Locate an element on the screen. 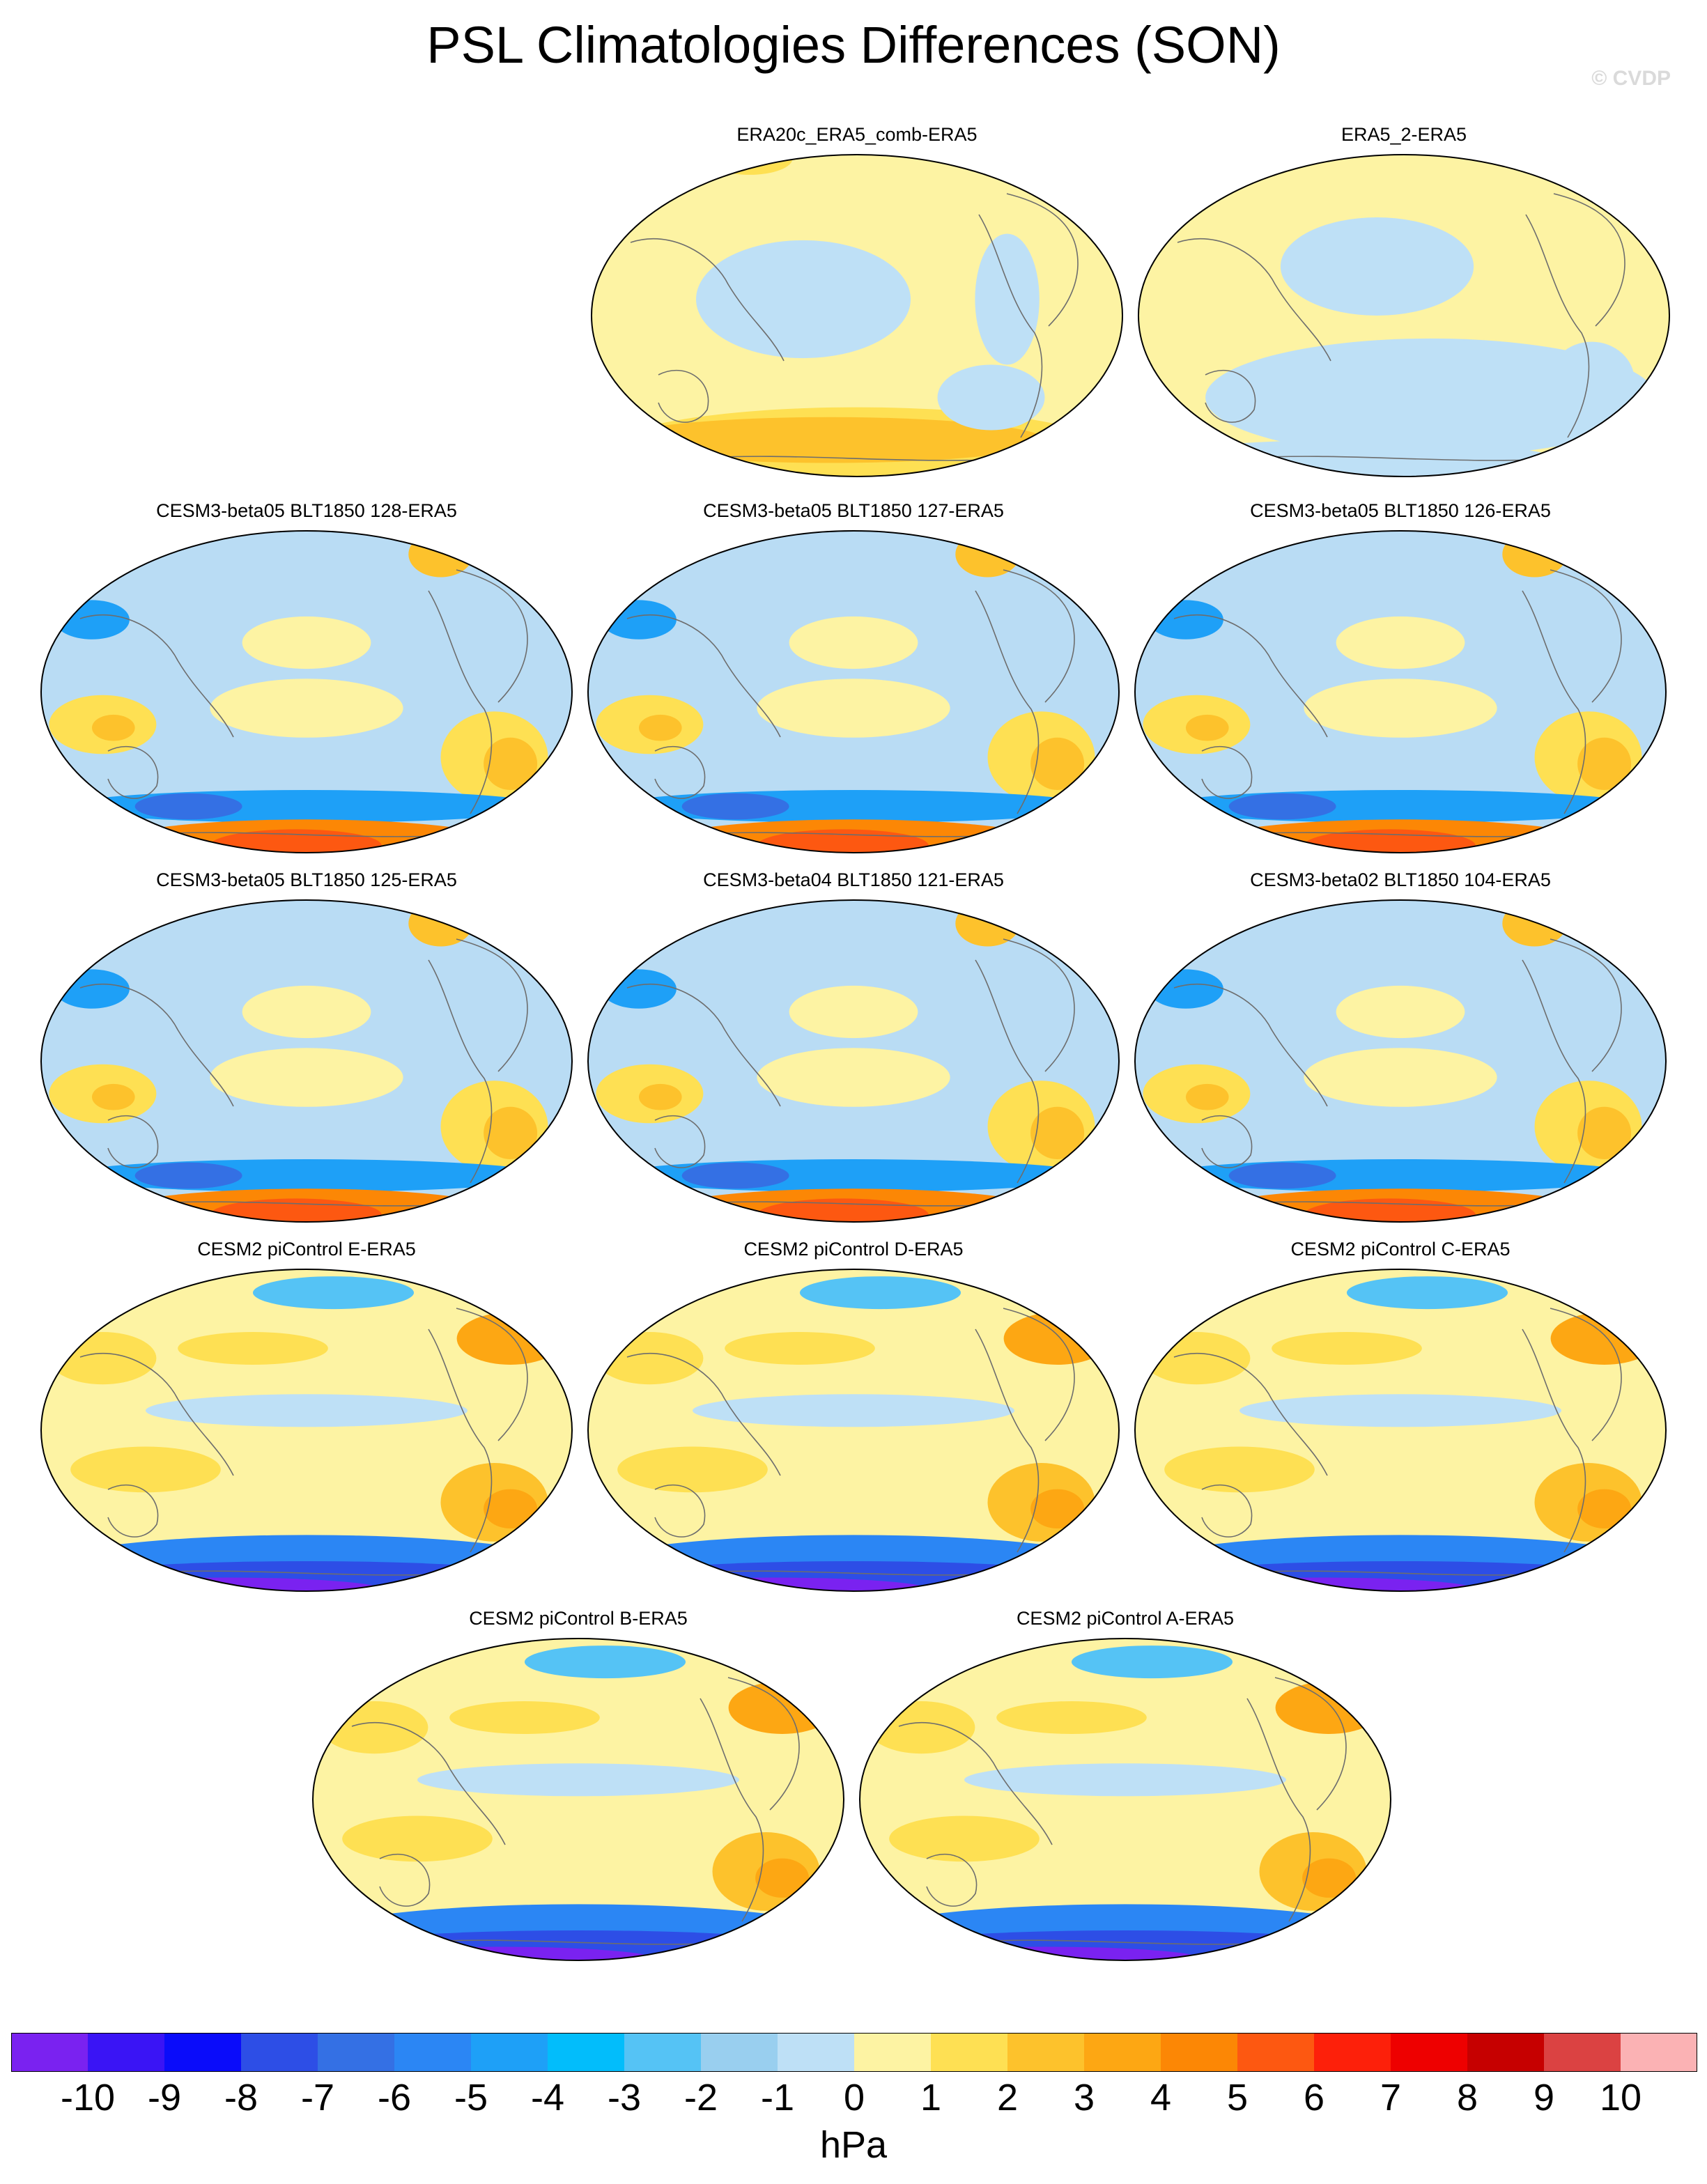  panel-title: CESM3-beta04 BLT1850 121-ERA5 is located at coordinates (853, 879).